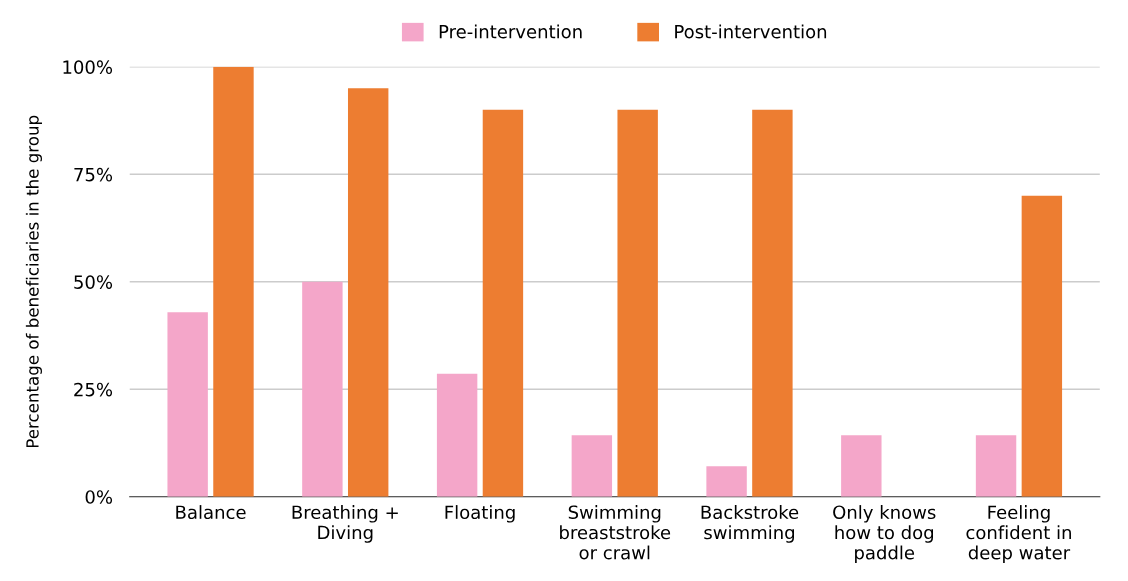 The image size is (1128, 581). I want to click on y-tick-label: 0%, so click(99, 497).